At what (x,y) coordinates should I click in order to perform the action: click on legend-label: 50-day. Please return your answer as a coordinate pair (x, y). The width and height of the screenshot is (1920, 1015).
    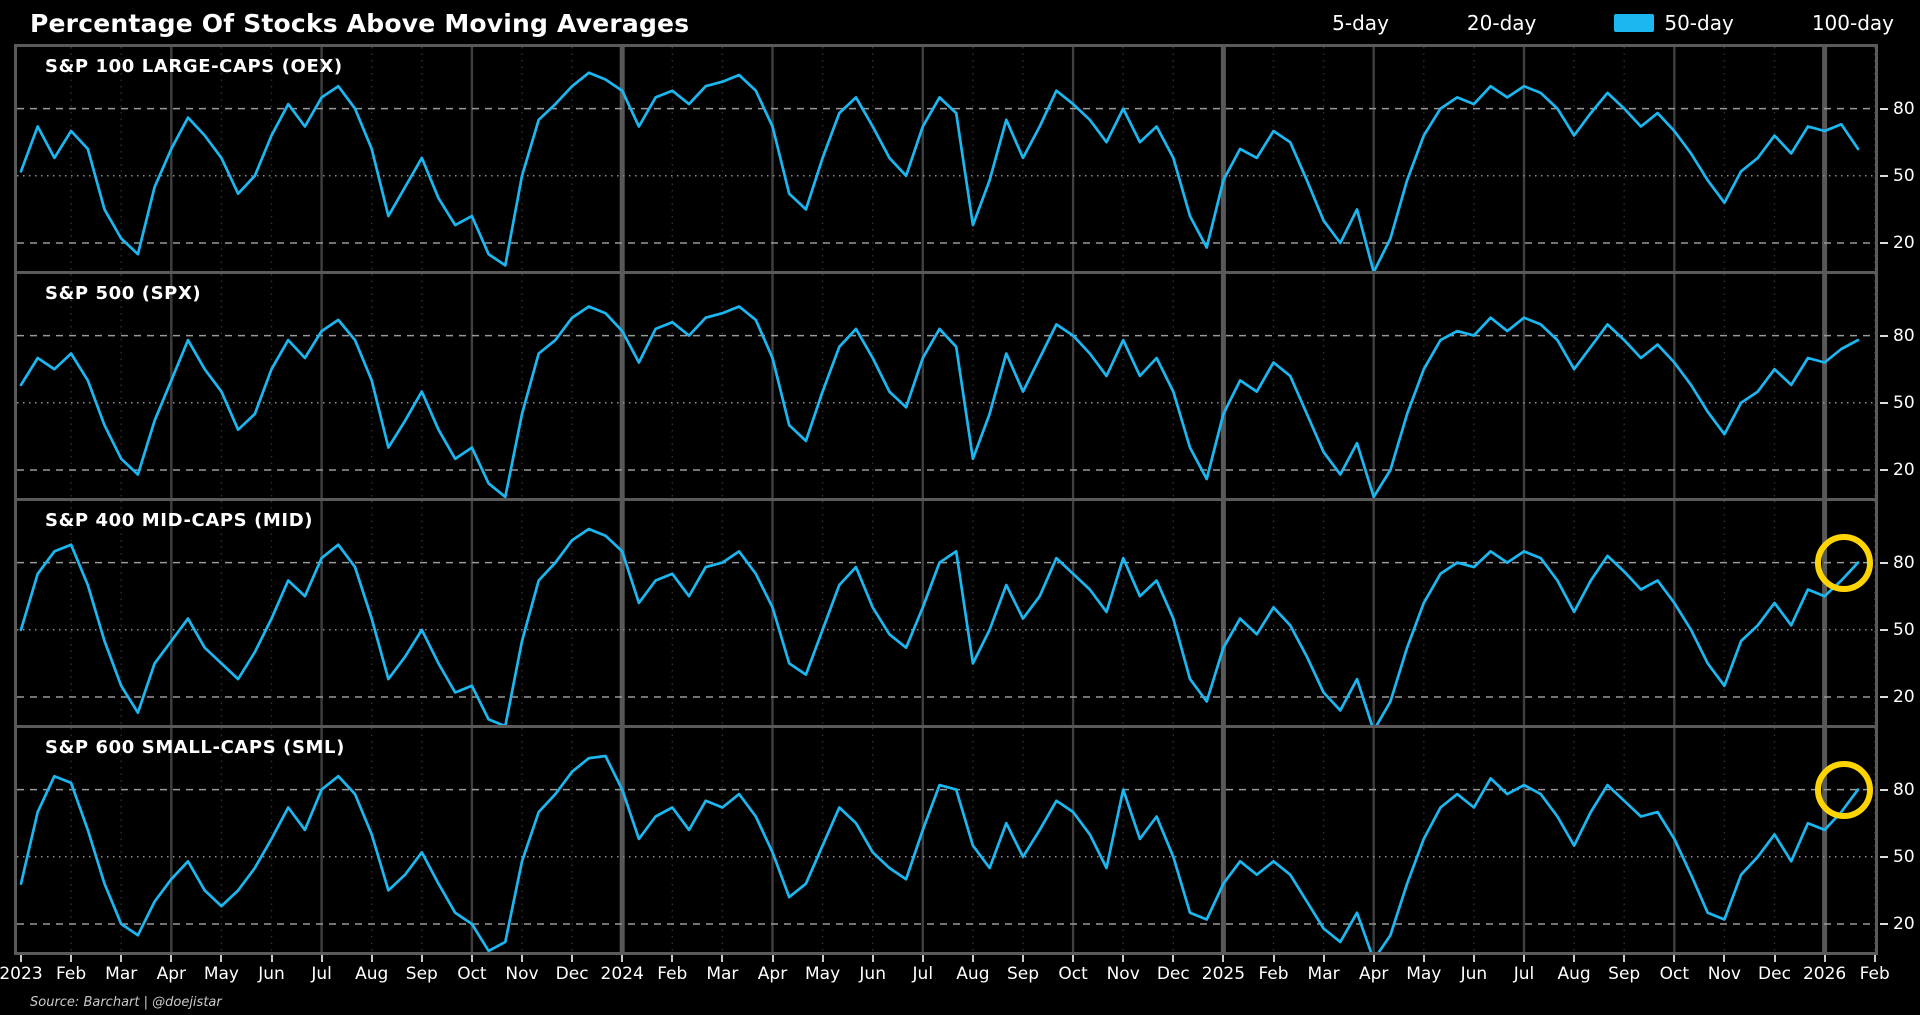
    Looking at the image, I should click on (1699, 23).